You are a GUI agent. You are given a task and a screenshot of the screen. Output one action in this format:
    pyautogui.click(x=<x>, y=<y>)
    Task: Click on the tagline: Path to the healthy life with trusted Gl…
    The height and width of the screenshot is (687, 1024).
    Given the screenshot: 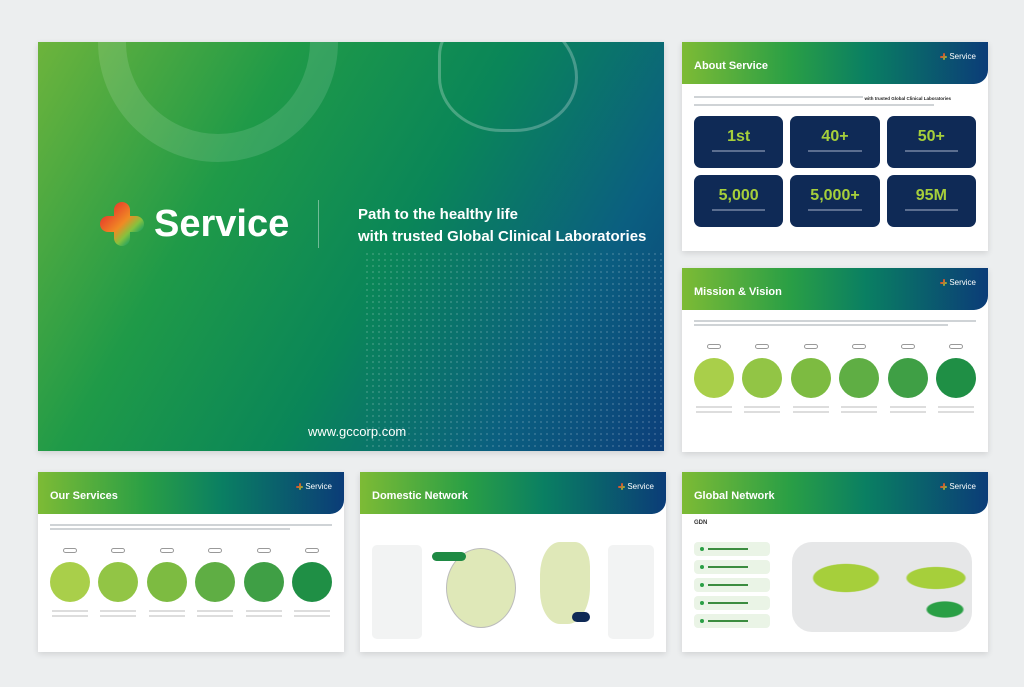 What is the action you would take?
    pyautogui.click(x=502, y=226)
    